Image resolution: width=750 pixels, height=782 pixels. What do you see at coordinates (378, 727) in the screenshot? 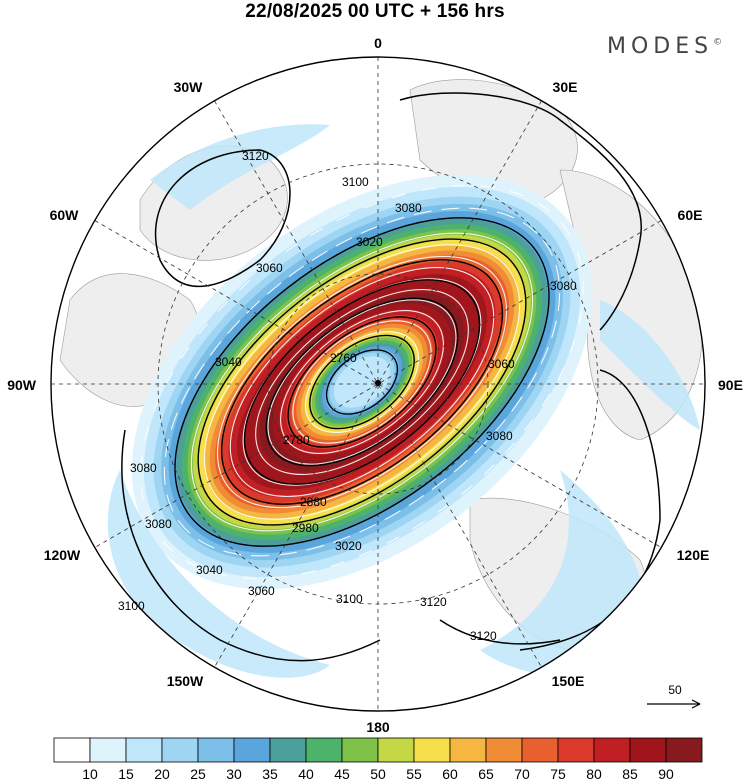
I see `lon-label-180: 180` at bounding box center [378, 727].